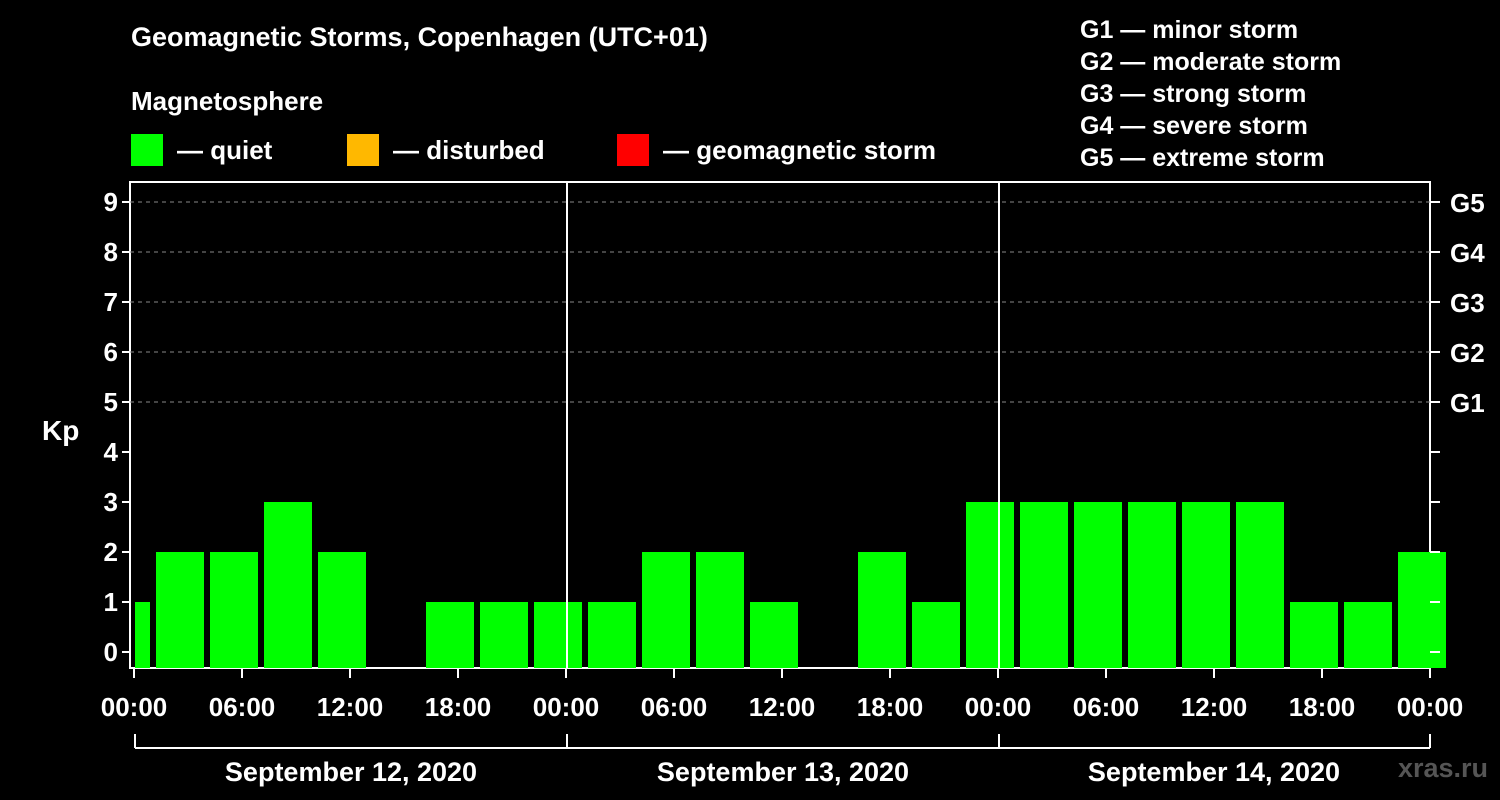  What do you see at coordinates (111, 552) in the screenshot?
I see `y-tick-label: 2` at bounding box center [111, 552].